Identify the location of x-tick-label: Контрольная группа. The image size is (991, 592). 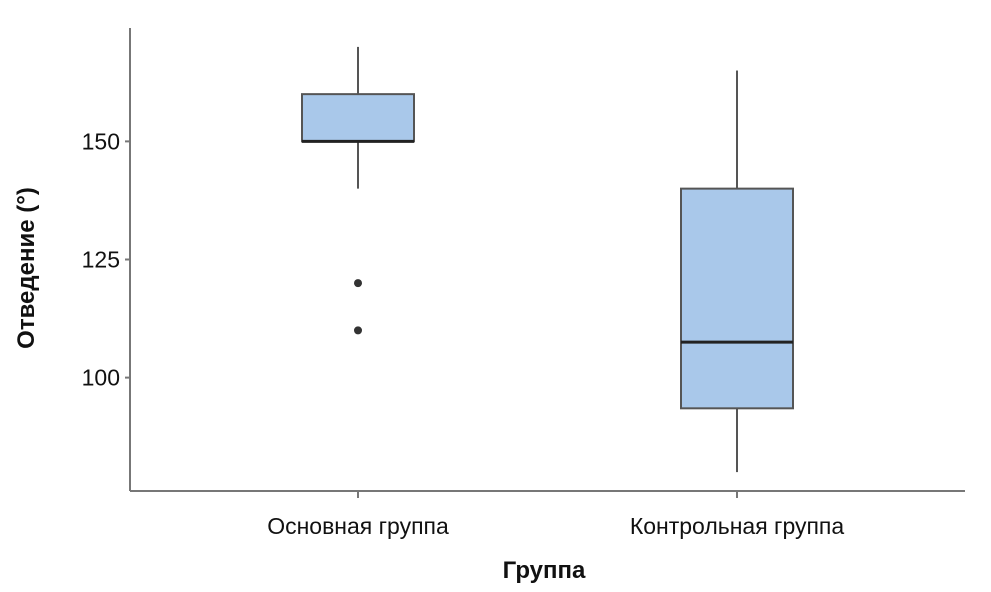
(737, 526).